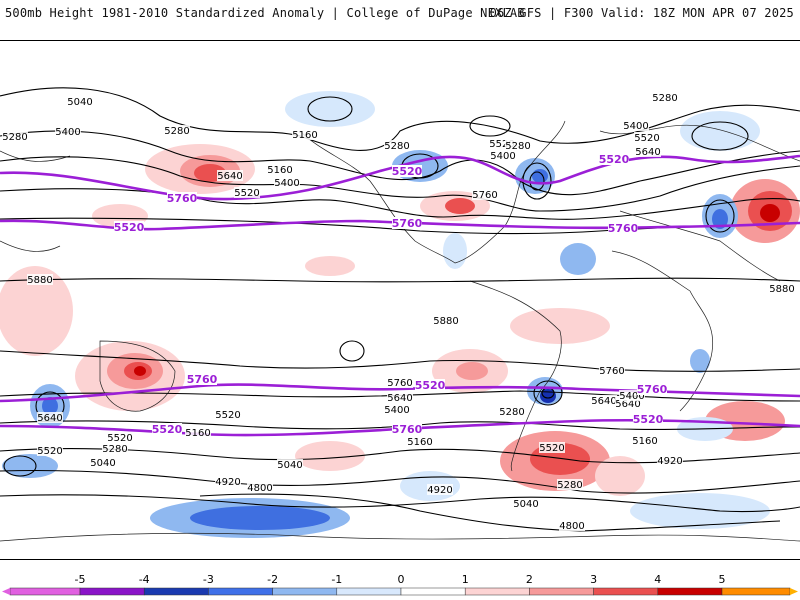 This screenshot has width=800, height=600. I want to click on contour-label: 5880, so click(781, 289).